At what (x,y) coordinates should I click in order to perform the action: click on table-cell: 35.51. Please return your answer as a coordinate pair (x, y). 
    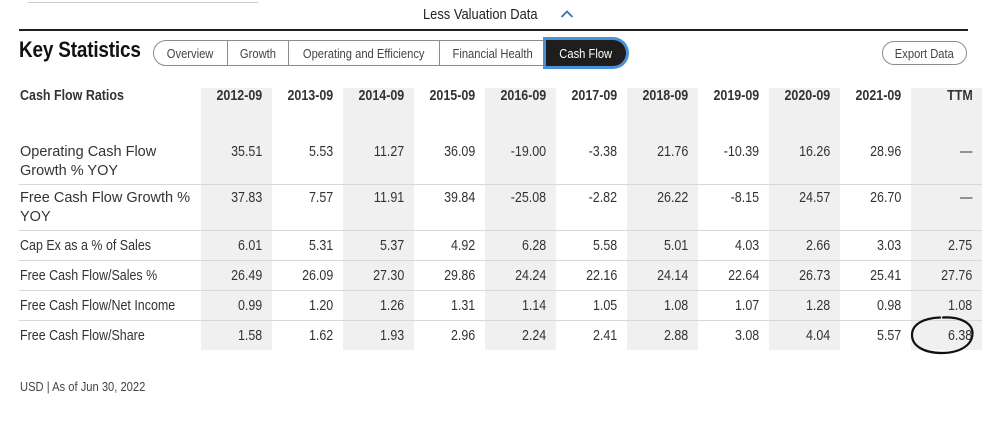
    Looking at the image, I should click on (236, 162).